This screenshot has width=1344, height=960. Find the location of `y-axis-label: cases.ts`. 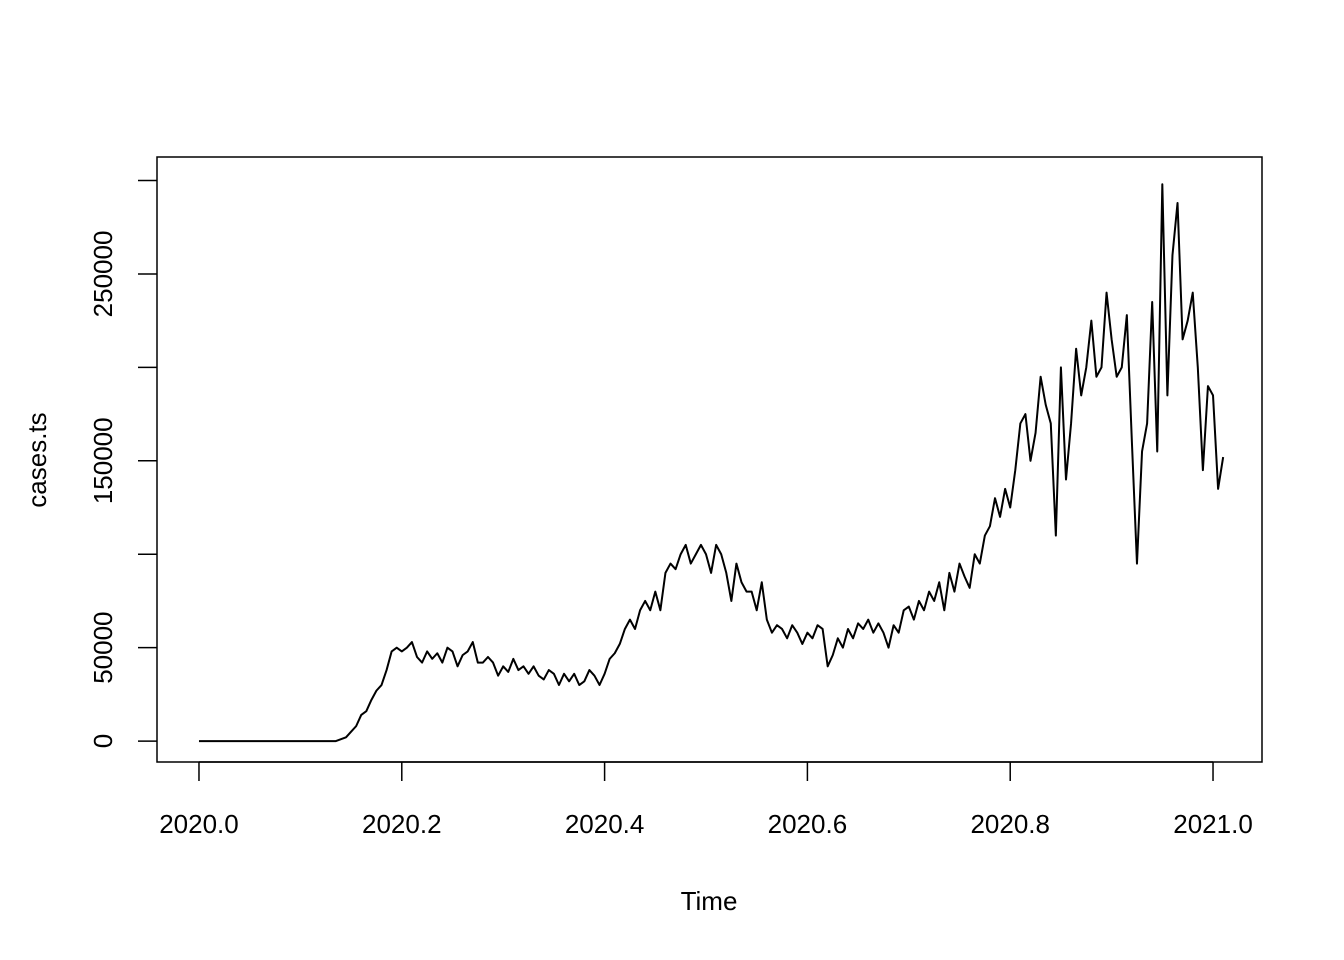

y-axis-label: cases.ts is located at coordinates (37, 459).